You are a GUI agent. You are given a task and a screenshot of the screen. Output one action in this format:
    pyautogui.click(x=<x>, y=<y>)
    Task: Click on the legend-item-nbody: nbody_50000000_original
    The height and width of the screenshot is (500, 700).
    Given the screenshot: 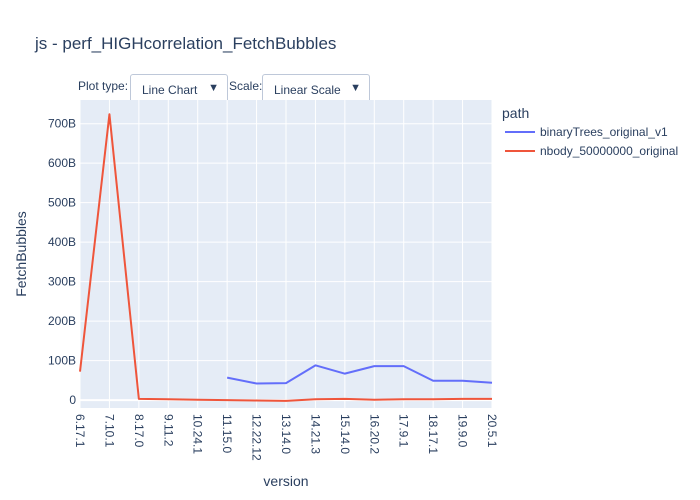 What is the action you would take?
    pyautogui.click(x=591, y=151)
    